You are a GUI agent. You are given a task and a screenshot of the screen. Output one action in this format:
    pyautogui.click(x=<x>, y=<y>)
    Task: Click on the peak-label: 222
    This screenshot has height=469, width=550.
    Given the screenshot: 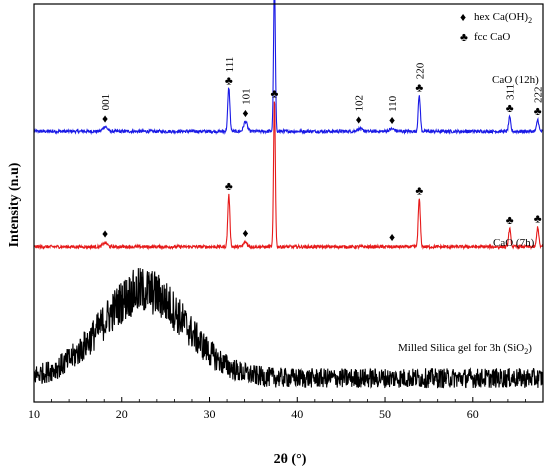 What is the action you would take?
    pyautogui.click(x=539, y=94)
    